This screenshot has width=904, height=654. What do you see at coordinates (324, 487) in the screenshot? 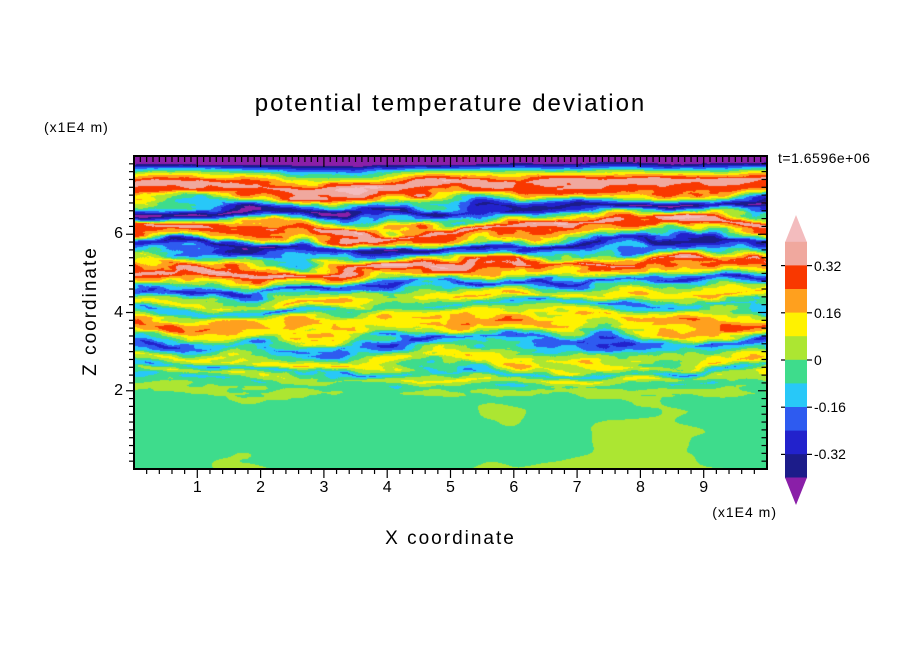
I see `x-tick-label: 3` at bounding box center [324, 487].